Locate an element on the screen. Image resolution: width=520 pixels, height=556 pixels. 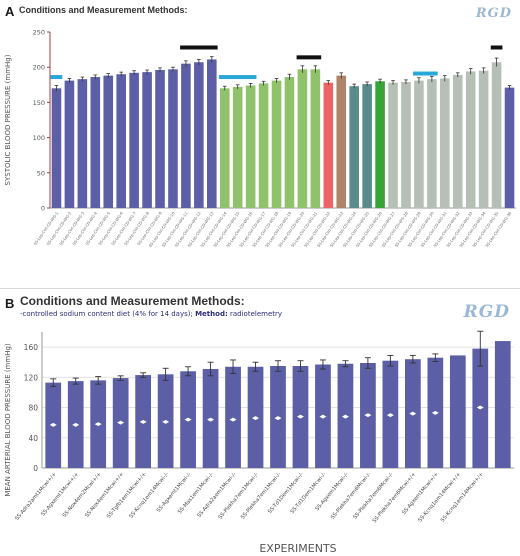
chart-a-y-tick-label: 200 is located at coordinates (39, 68).